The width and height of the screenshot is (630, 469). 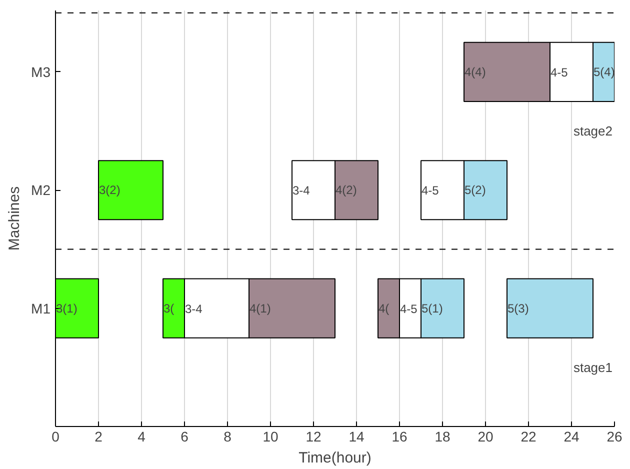 I want to click on annotation: 5(3), so click(x=518, y=308).